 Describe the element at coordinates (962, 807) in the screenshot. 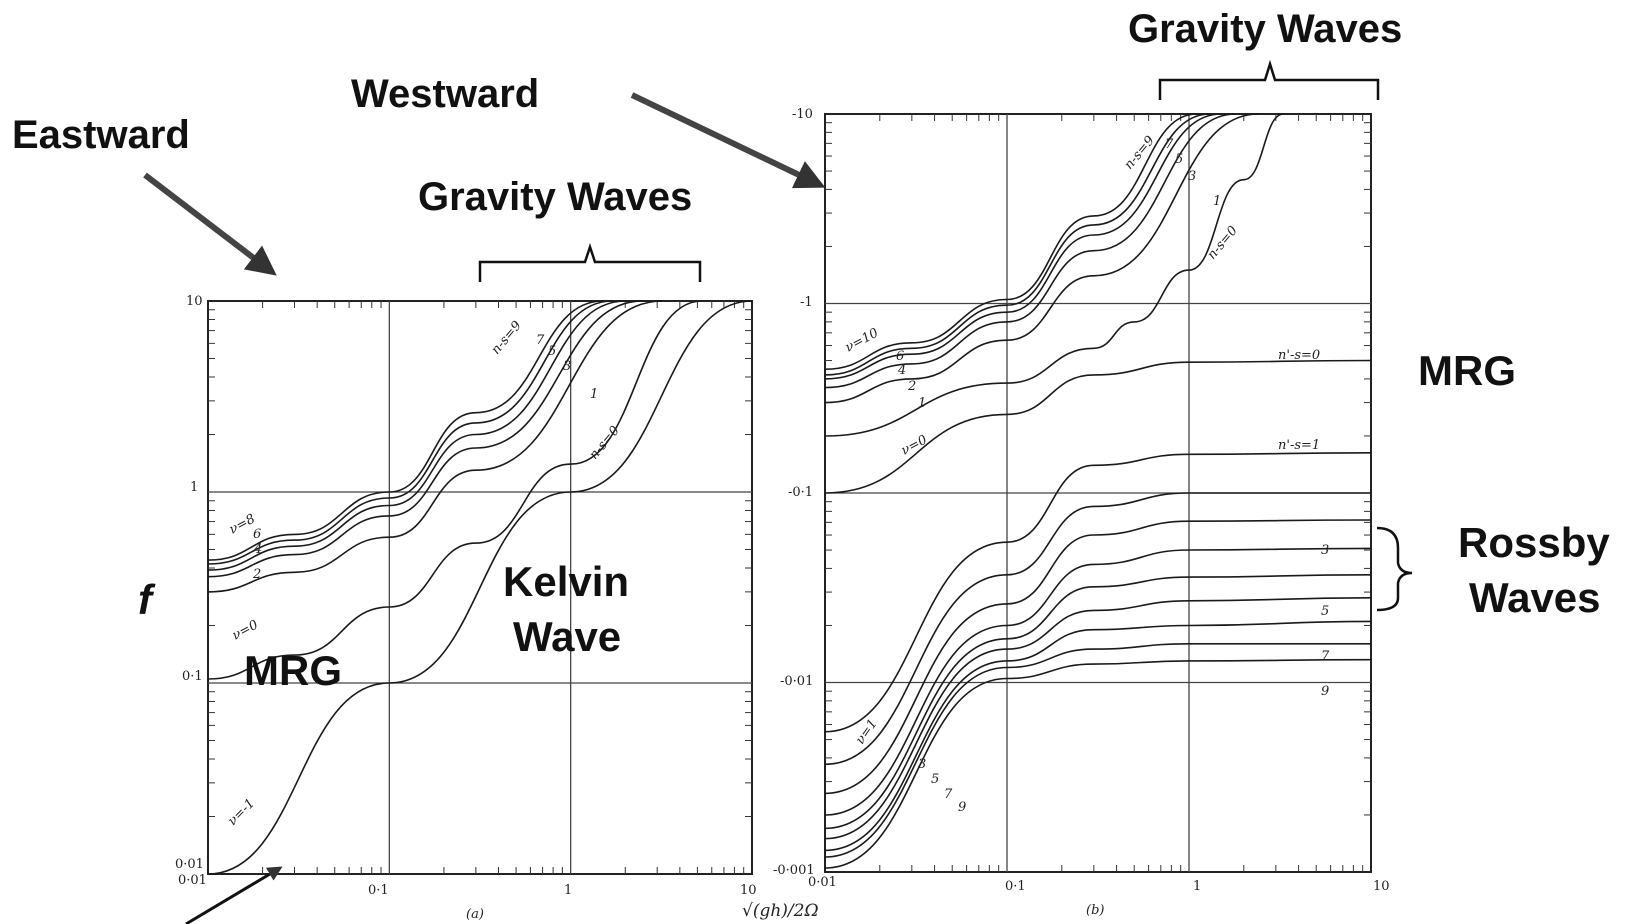

I see `b-label-lo9: 9` at that location.